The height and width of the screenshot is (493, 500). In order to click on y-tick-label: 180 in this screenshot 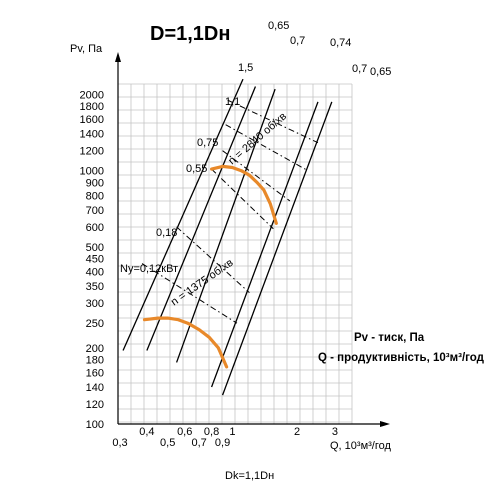, I will do `click(95, 360)`.